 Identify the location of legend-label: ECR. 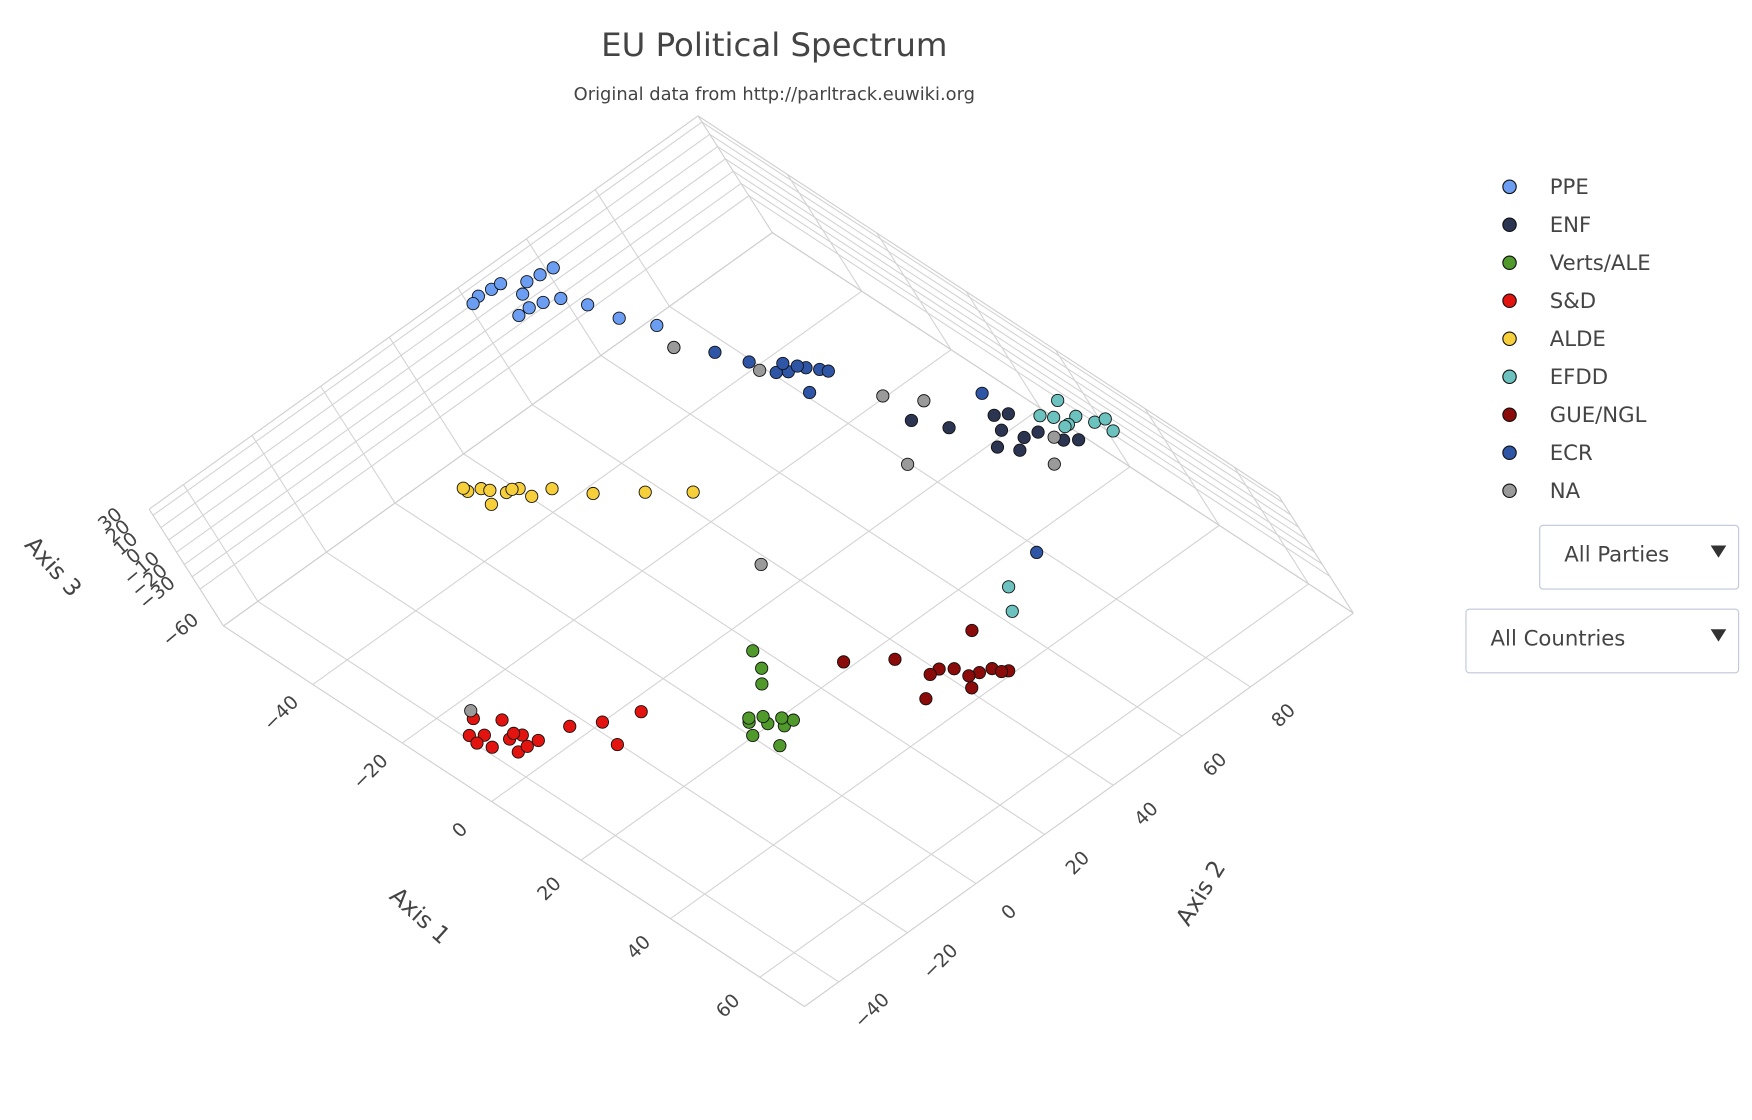
(1571, 453).